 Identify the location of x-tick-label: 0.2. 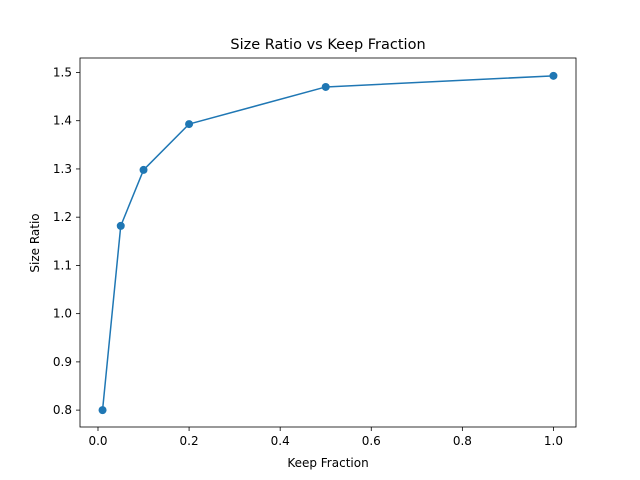
(189, 441).